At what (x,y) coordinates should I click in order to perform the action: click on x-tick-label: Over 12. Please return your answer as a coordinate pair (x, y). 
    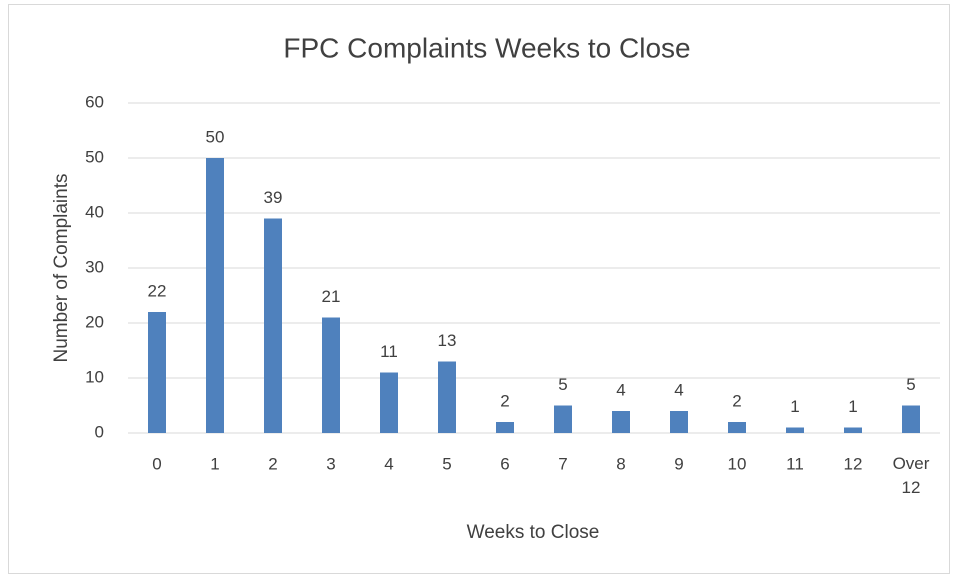
    Looking at the image, I should click on (911, 475).